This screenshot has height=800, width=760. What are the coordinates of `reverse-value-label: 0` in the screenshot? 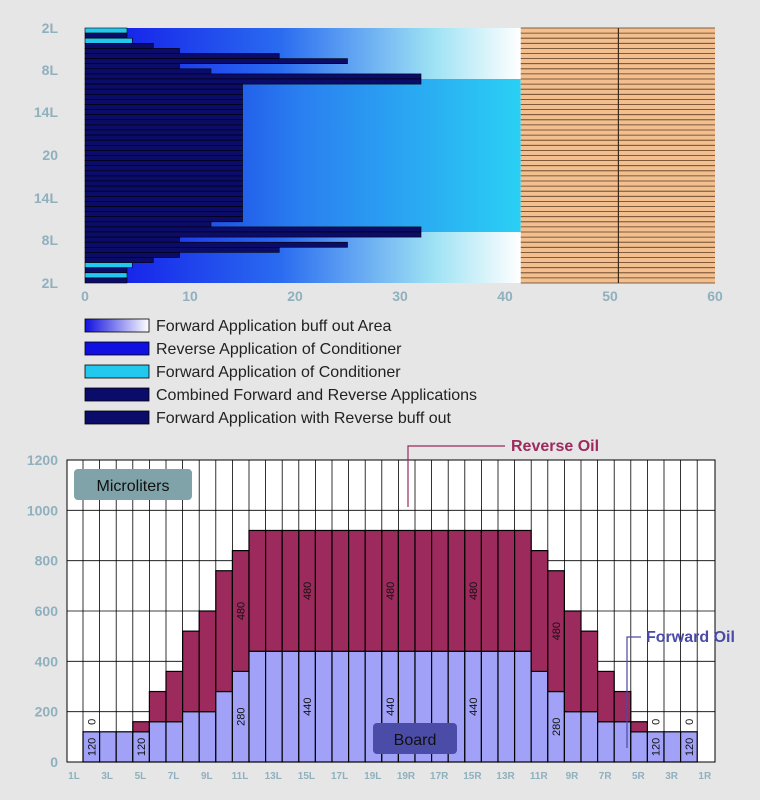 It's located at (690, 722).